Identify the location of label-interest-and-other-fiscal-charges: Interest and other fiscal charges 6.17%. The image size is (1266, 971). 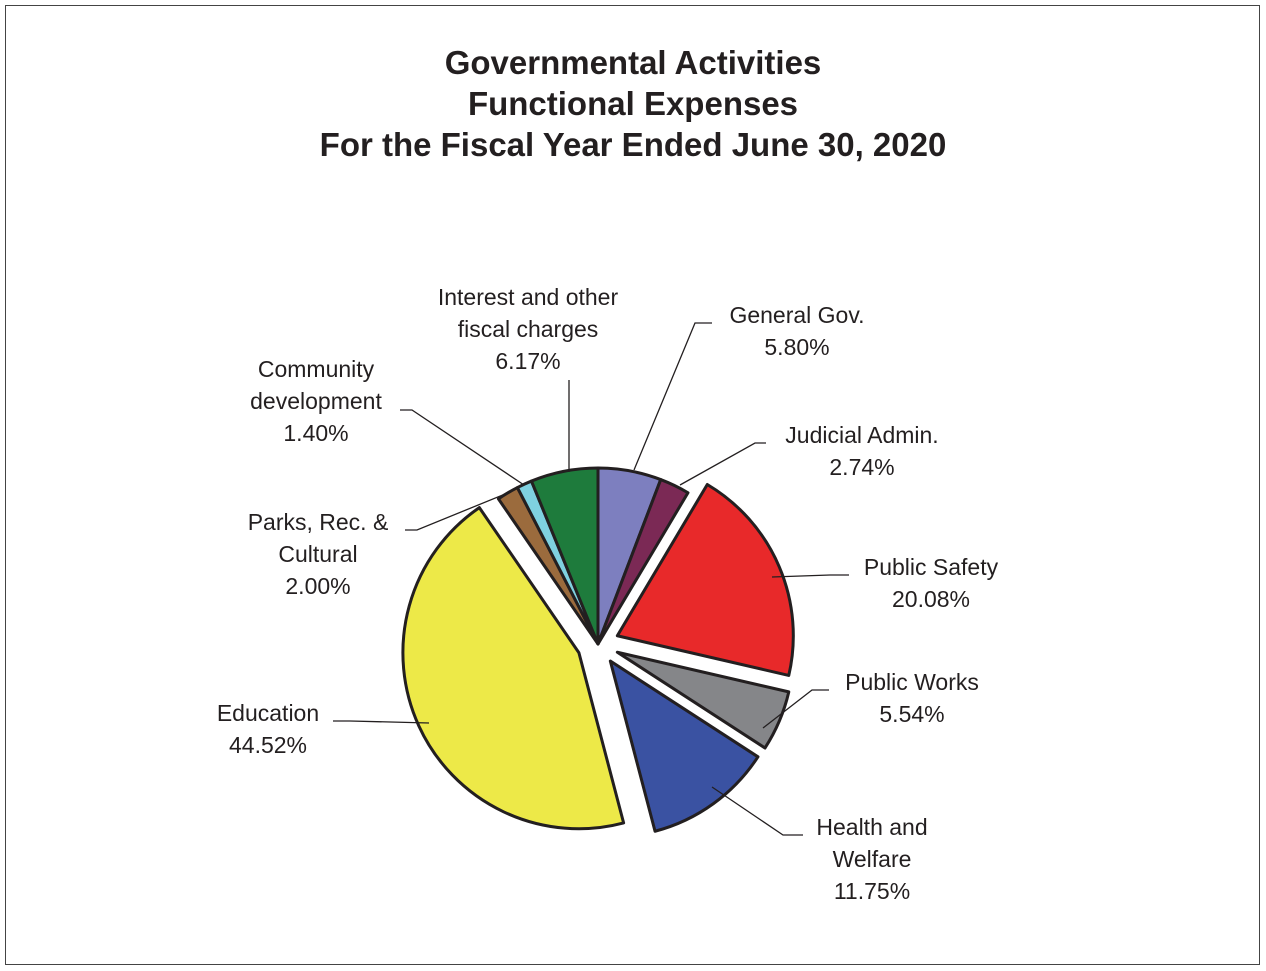
(528, 329).